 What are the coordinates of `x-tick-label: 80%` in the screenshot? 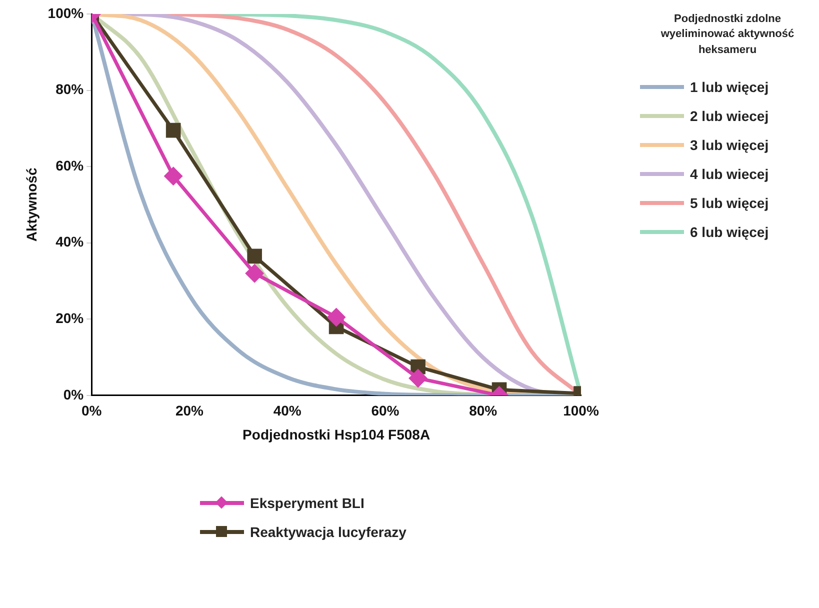 It's located at (483, 410).